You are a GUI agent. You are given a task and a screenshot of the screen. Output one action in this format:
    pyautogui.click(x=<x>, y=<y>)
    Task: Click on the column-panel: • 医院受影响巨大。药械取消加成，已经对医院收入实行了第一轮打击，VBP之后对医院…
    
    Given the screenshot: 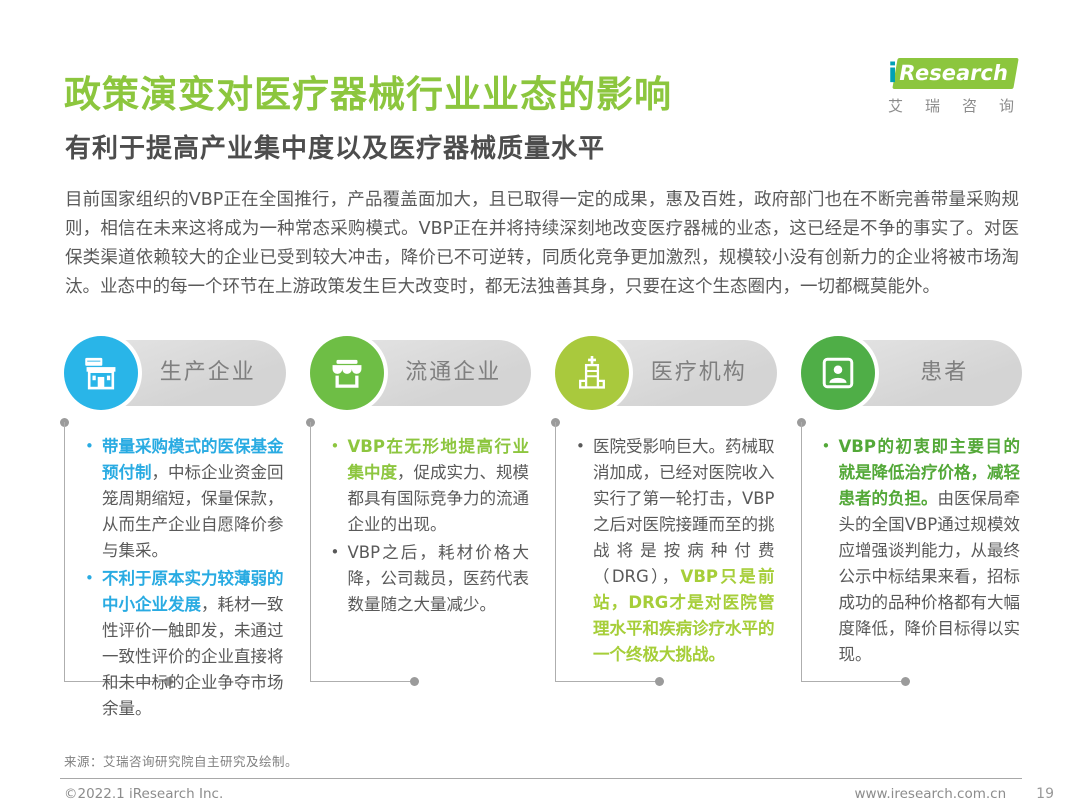 What is the action you would take?
    pyautogui.click(x=664, y=552)
    